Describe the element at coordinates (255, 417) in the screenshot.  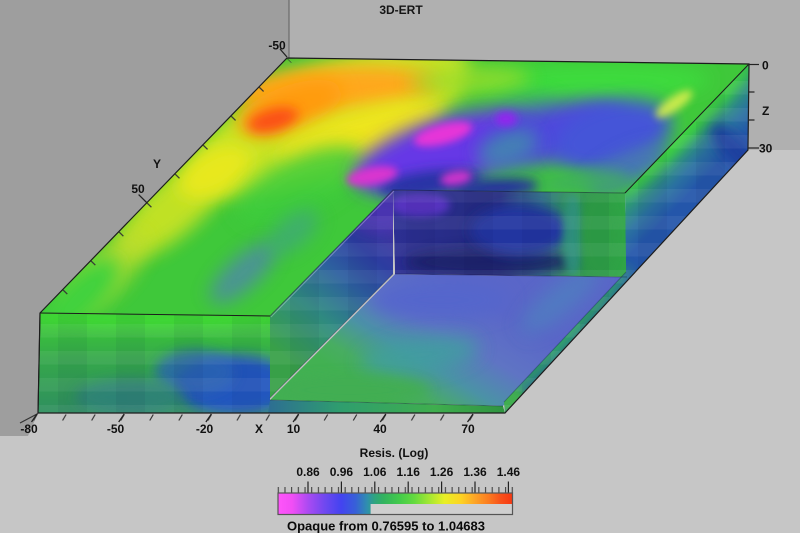
I see `x-axis-minor-ticks` at that location.